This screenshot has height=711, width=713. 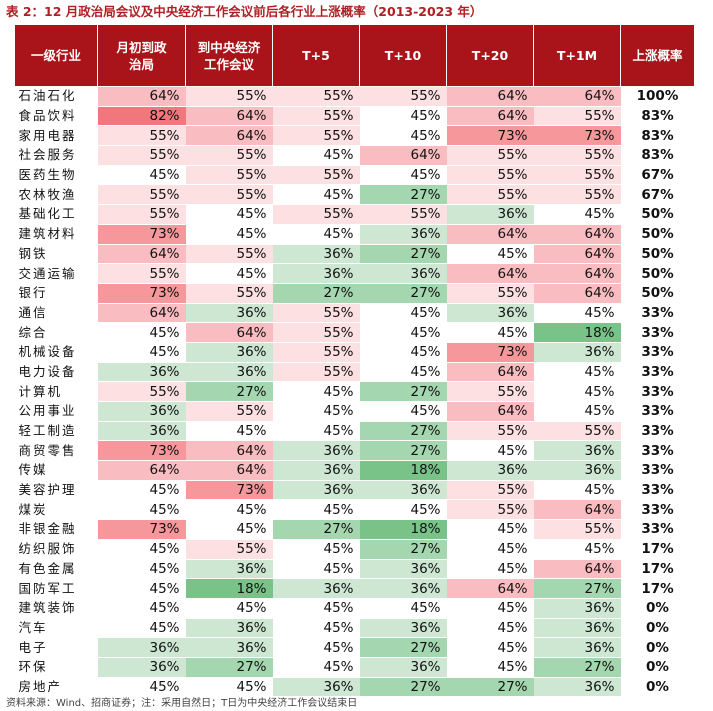 I want to click on header-t1m: T+1M, so click(x=577, y=55).